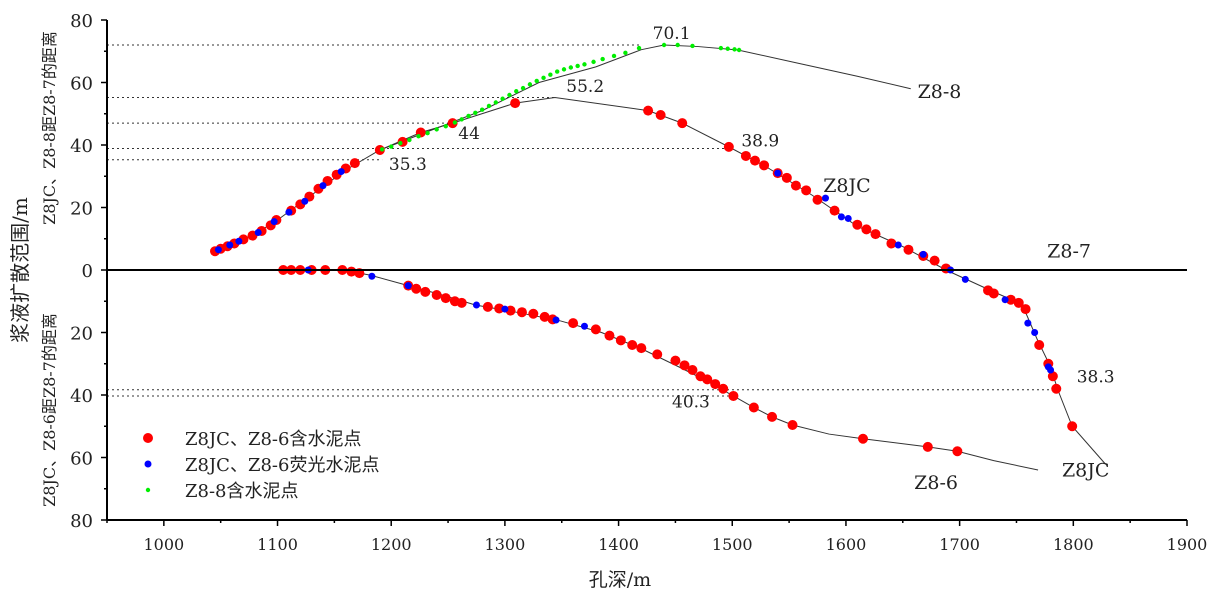 This screenshot has height=595, width=1212. Describe the element at coordinates (732, 544) in the screenshot. I see `x-tick-label: 1500` at that location.